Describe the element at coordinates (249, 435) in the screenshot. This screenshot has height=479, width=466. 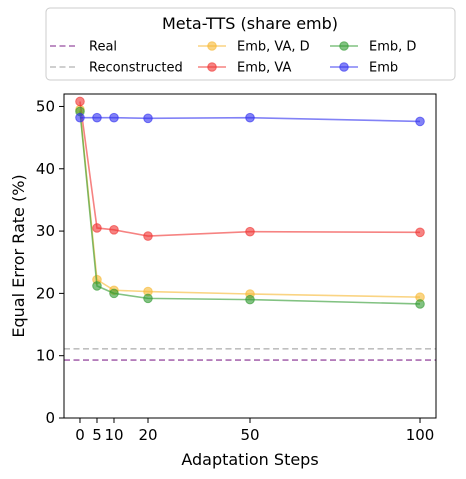
I see `x-tick-label-50: 50` at that location.